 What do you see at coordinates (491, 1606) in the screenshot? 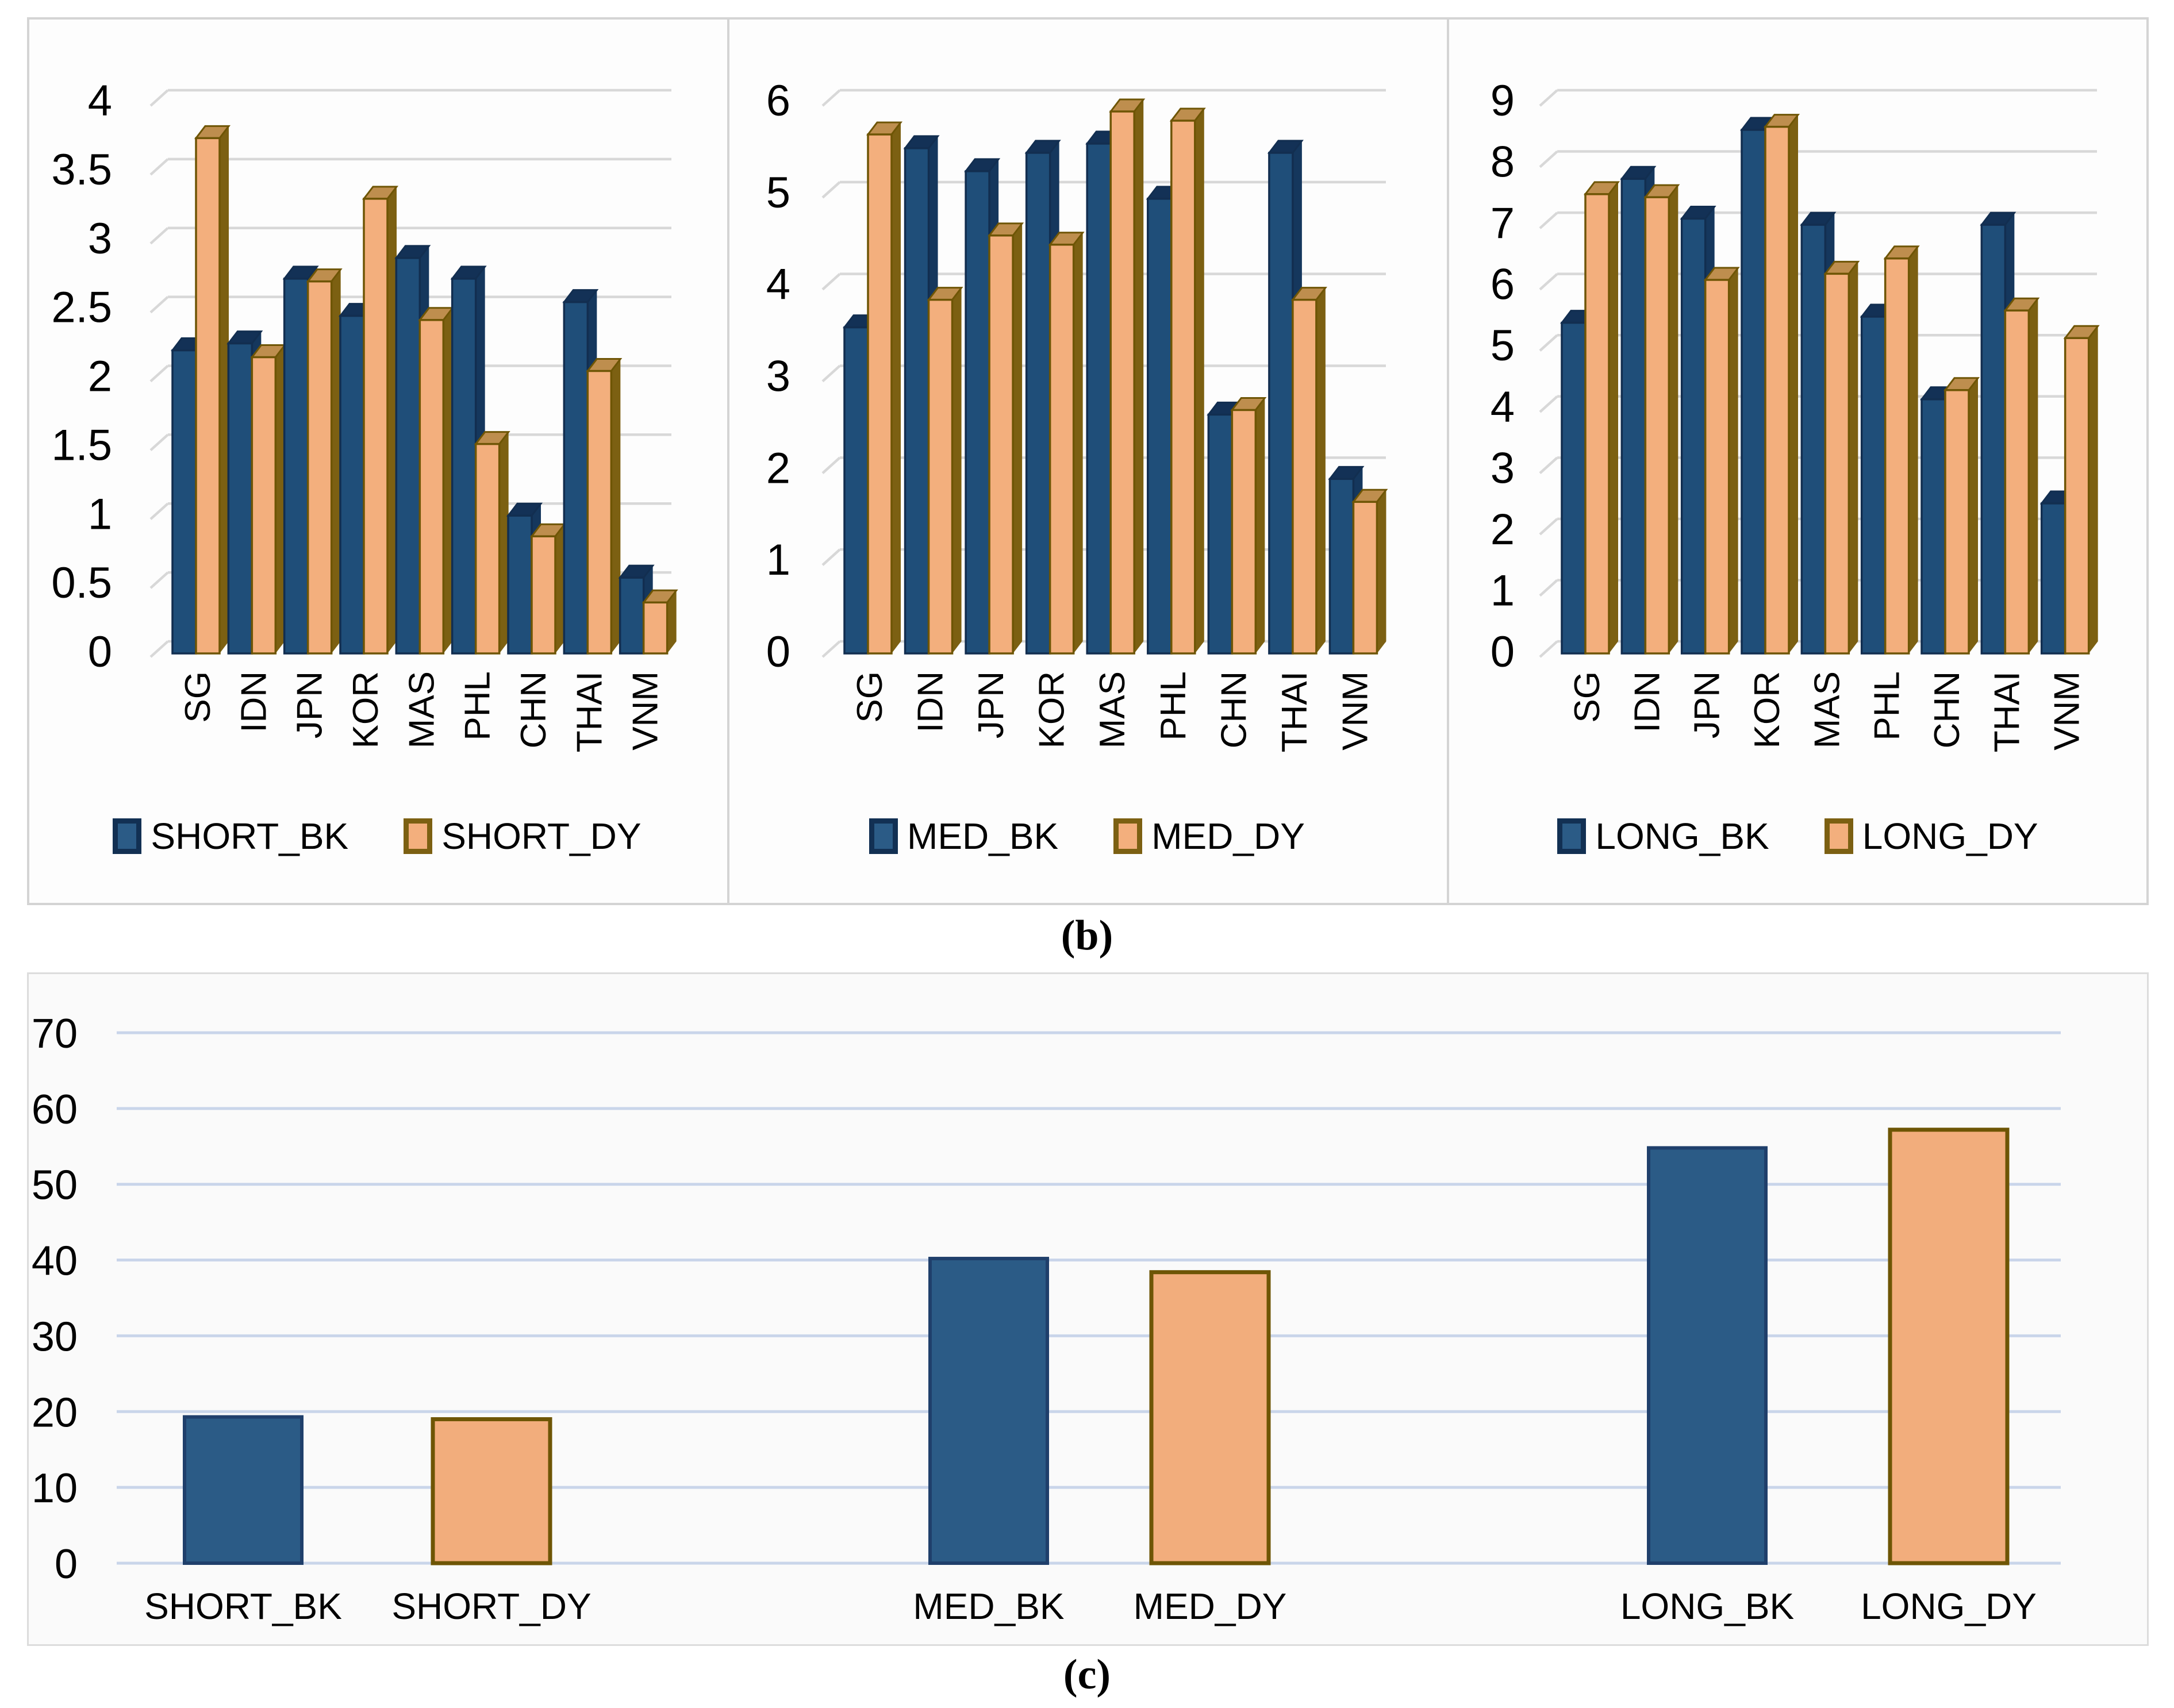
I see `x-category-label: SHORT_DY` at bounding box center [491, 1606].